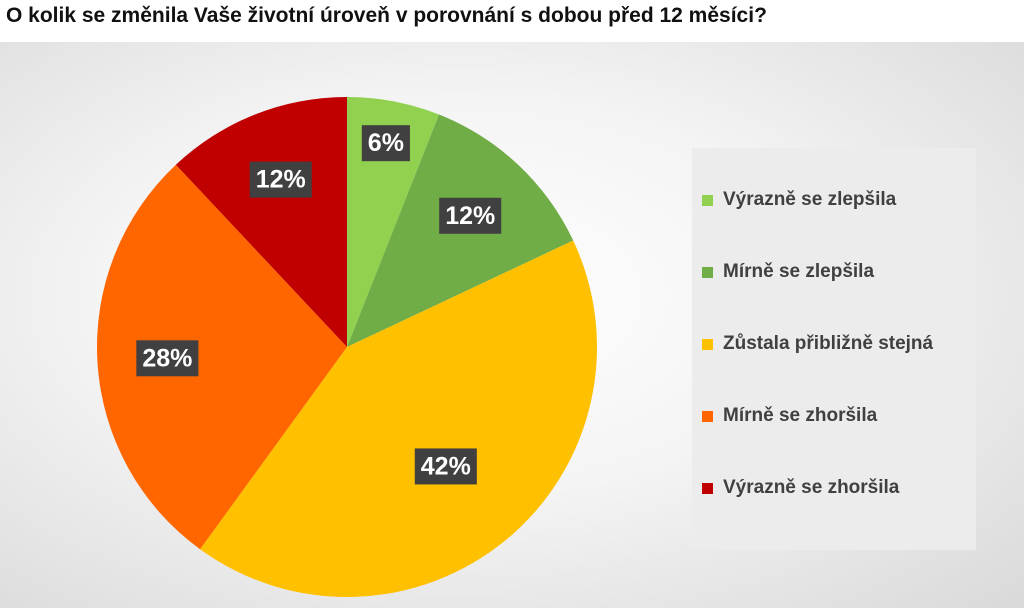  What do you see at coordinates (261, 222) in the screenshot?
I see `pie-slice` at bounding box center [261, 222].